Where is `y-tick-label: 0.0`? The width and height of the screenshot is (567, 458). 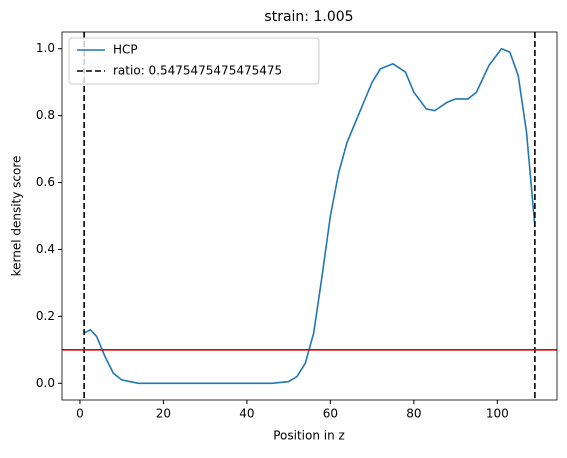 y-tick-label: 0.0 is located at coordinates (45, 383).